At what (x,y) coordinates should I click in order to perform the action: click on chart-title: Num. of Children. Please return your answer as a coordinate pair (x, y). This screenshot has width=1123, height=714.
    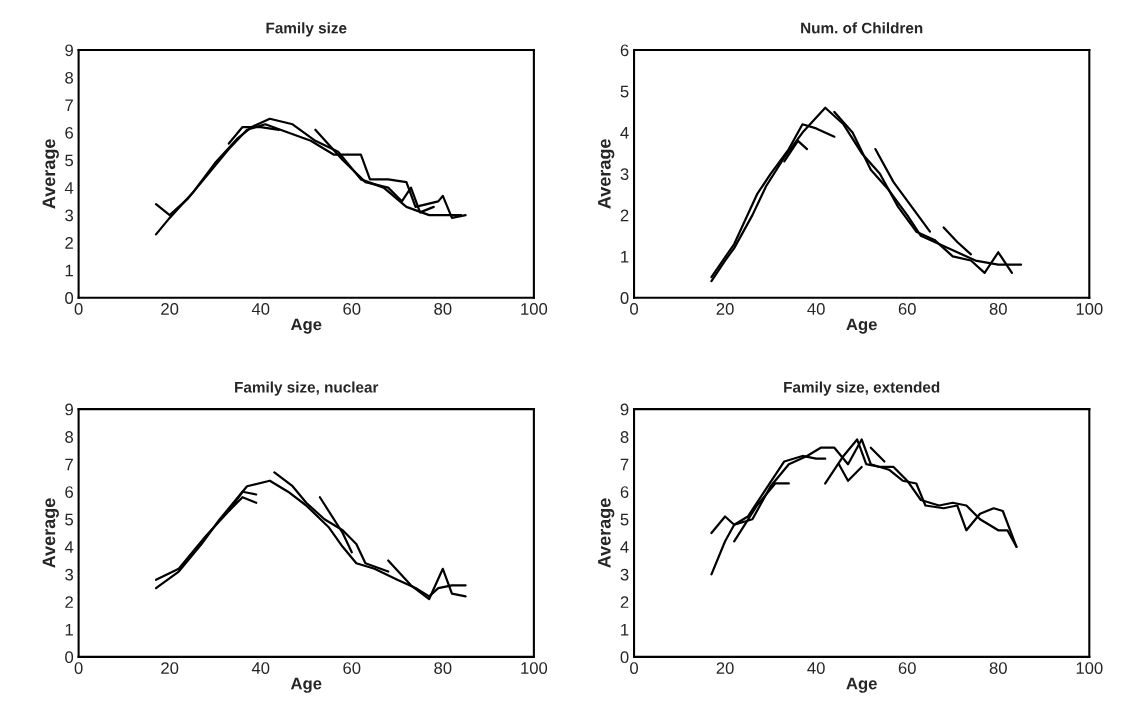
    Looking at the image, I should click on (862, 28).